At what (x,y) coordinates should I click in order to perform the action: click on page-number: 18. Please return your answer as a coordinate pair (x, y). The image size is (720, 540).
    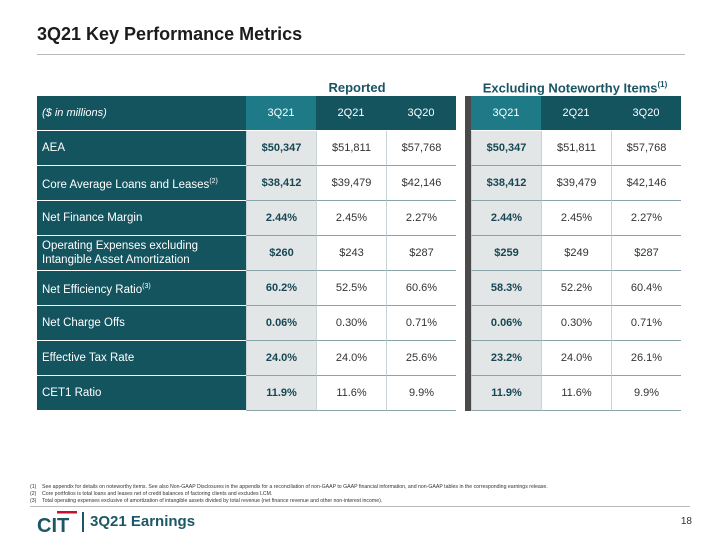
    Looking at the image, I should click on (686, 521).